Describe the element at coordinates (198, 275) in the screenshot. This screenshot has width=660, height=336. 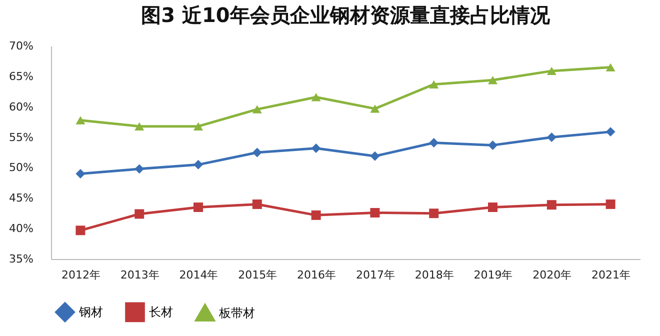
I see `x-tick-label: 2014年` at that location.